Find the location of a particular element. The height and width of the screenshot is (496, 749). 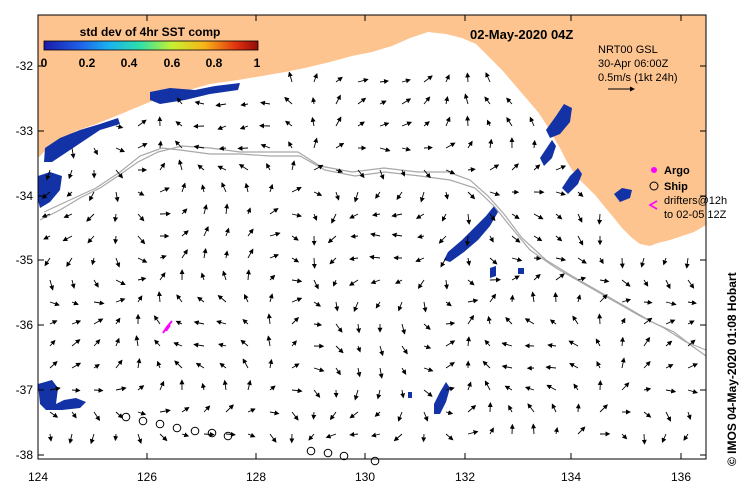

model-time: 30-Apr 06:00Z is located at coordinates (633, 64).